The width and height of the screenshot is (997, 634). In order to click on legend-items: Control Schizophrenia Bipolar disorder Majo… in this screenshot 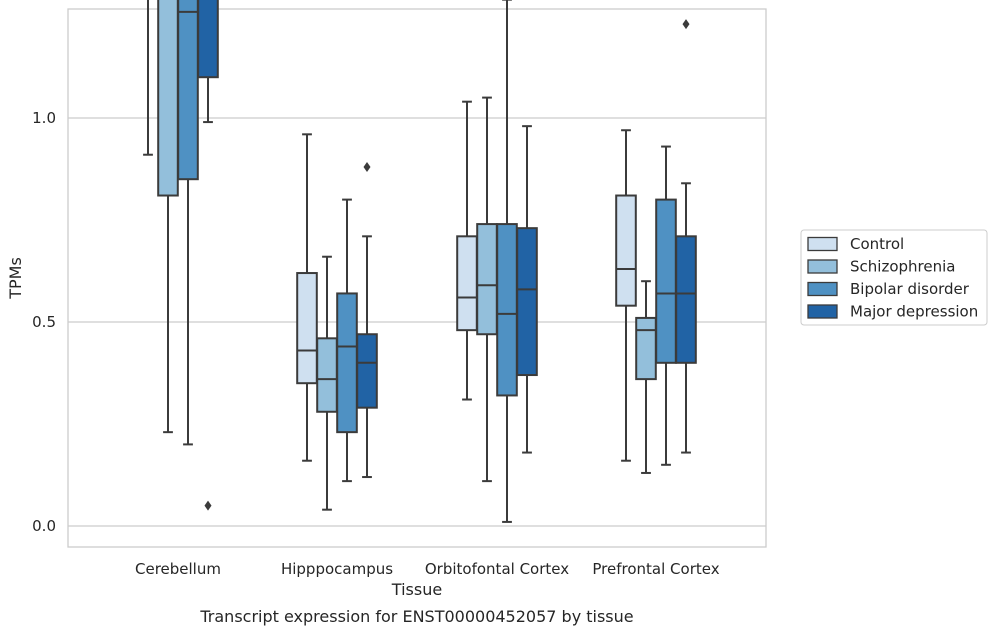, I will do `click(892, 278)`.